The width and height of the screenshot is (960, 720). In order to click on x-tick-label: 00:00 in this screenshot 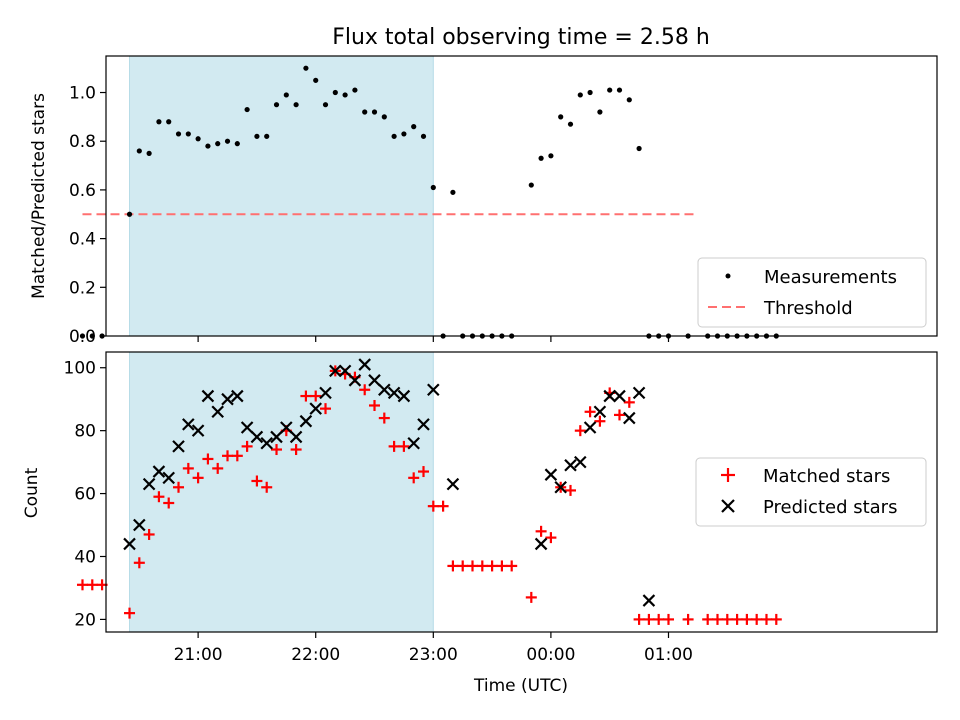, I will do `click(550, 655)`.